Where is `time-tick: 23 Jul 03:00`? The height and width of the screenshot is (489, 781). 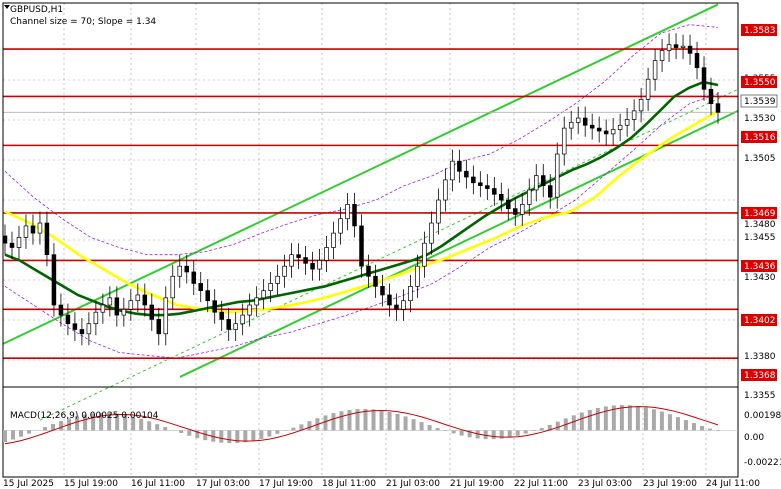
time-tick: 23 Jul 03:00 is located at coordinates (605, 484).